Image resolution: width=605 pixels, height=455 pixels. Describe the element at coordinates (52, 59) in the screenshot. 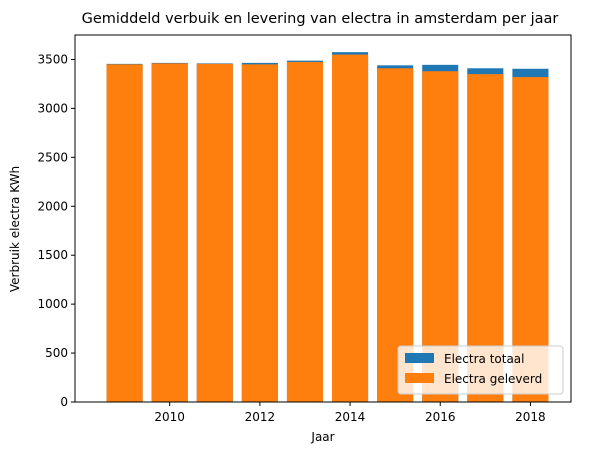

I see `y-tick-label: 3500` at that location.